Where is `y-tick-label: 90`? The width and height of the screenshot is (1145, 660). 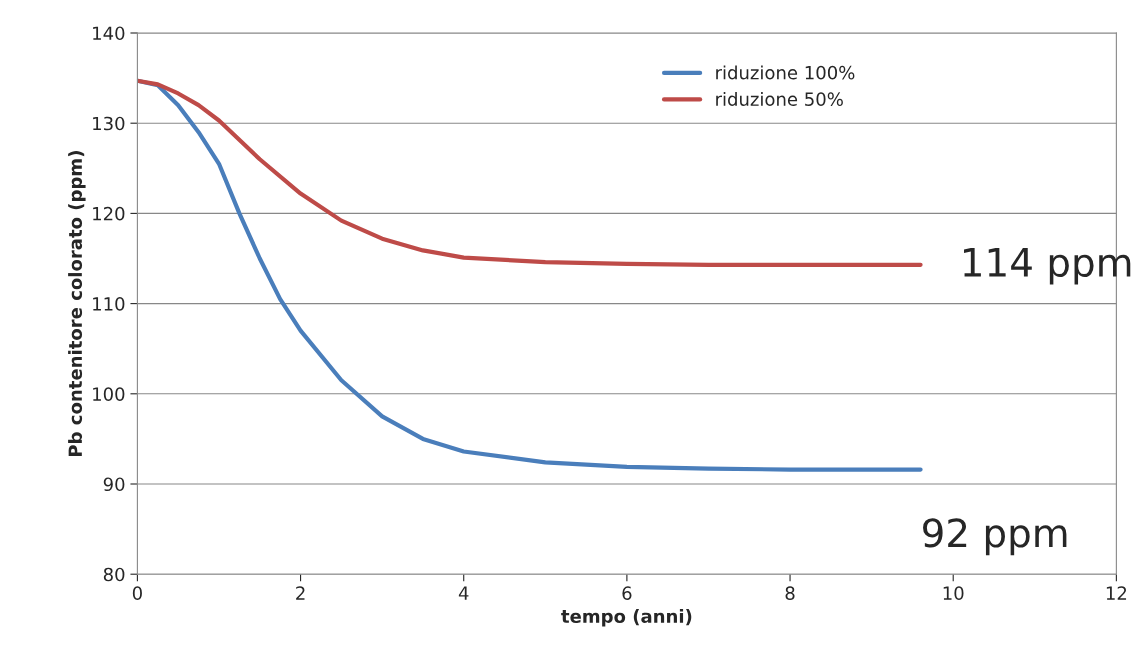
y-tick-label: 90 is located at coordinates (114, 484).